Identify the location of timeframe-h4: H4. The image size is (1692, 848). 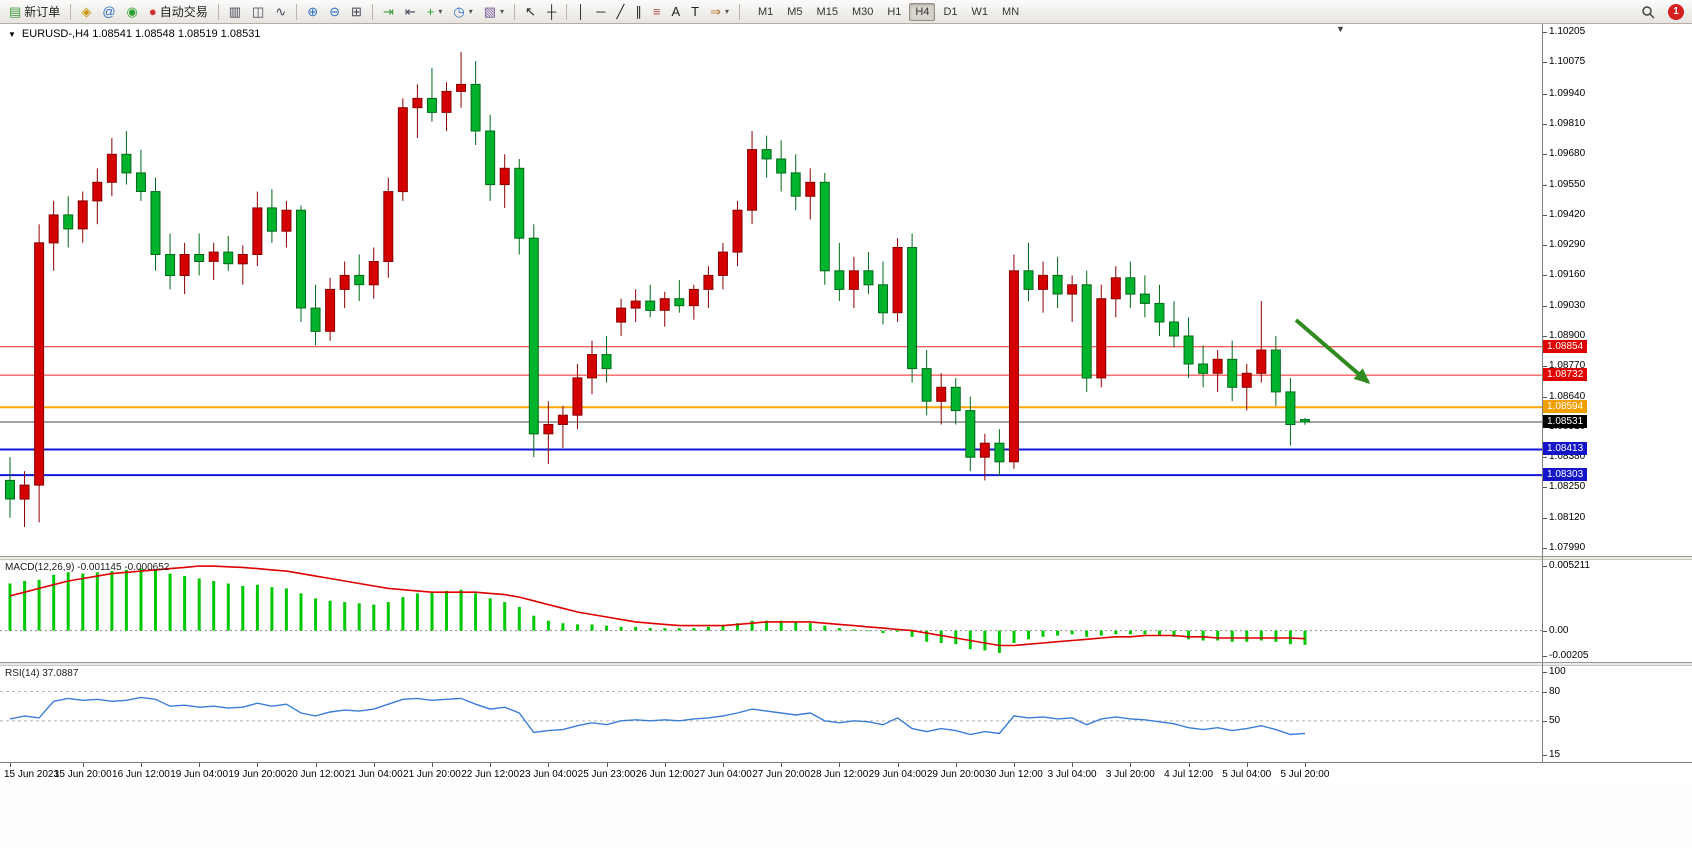
(922, 11).